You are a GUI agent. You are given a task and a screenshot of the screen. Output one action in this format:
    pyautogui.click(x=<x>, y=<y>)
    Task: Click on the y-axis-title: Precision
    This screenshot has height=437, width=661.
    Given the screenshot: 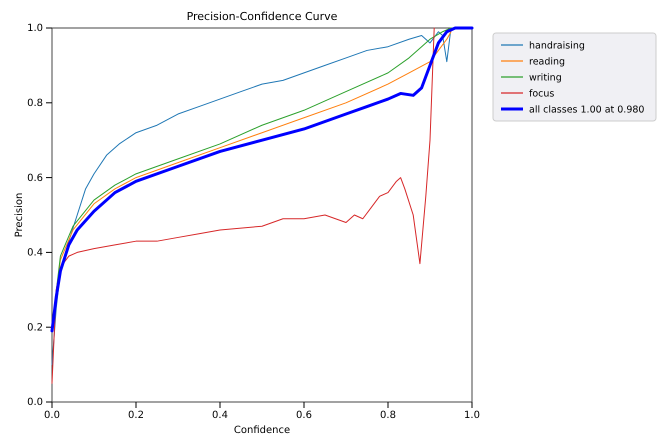 What is the action you would take?
    pyautogui.click(x=19, y=215)
    